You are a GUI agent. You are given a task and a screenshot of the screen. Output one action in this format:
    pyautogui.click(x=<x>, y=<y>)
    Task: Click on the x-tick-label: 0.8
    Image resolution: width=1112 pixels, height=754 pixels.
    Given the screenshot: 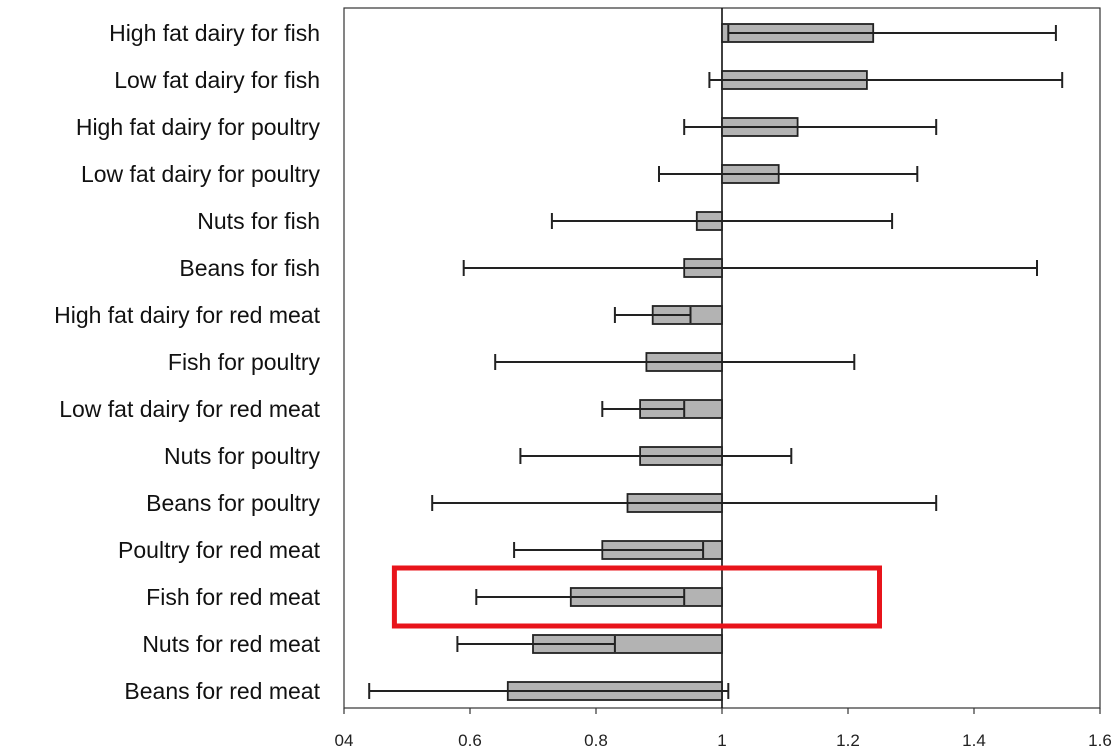 What is the action you would take?
    pyautogui.click(x=596, y=740)
    